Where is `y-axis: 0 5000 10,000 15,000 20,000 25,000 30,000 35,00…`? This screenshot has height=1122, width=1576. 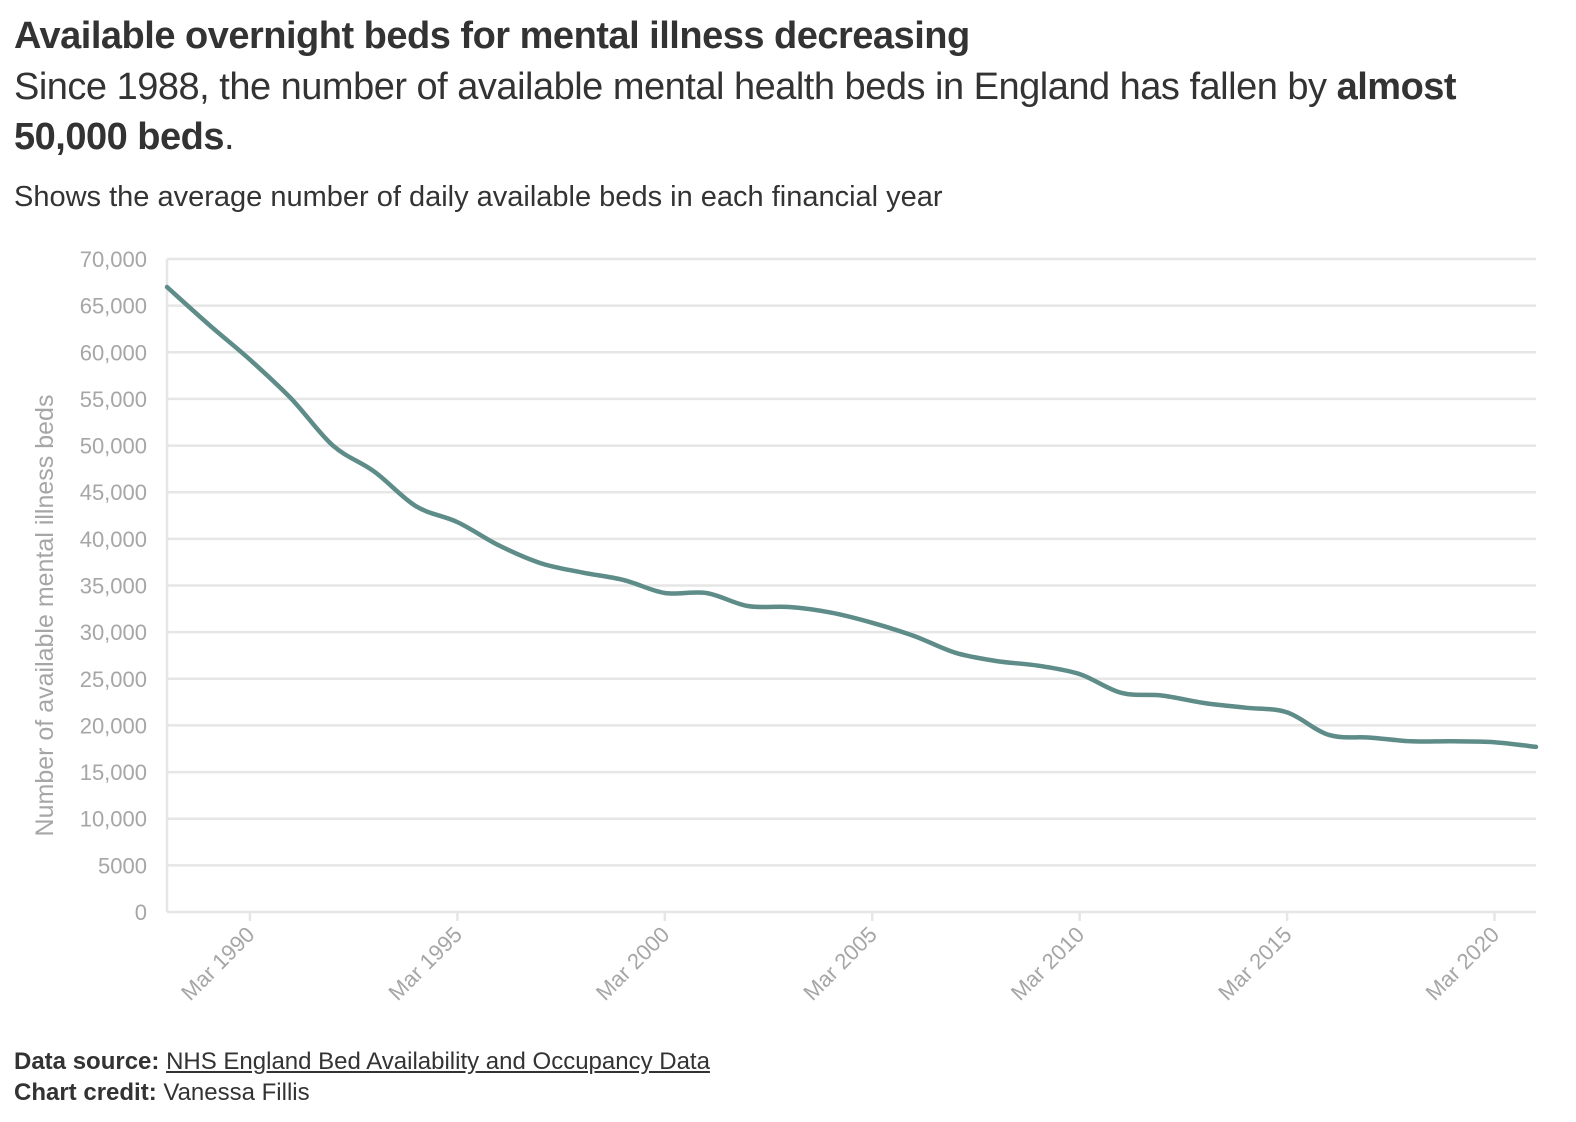 y-axis: 0 5000 10,000 15,000 20,000 25,000 30,000 35,00… is located at coordinates (100, 586).